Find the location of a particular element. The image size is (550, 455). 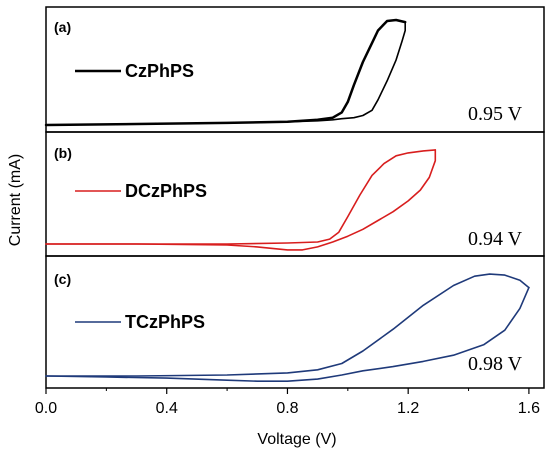

x-tick-label: 1.2 is located at coordinates (408, 408).